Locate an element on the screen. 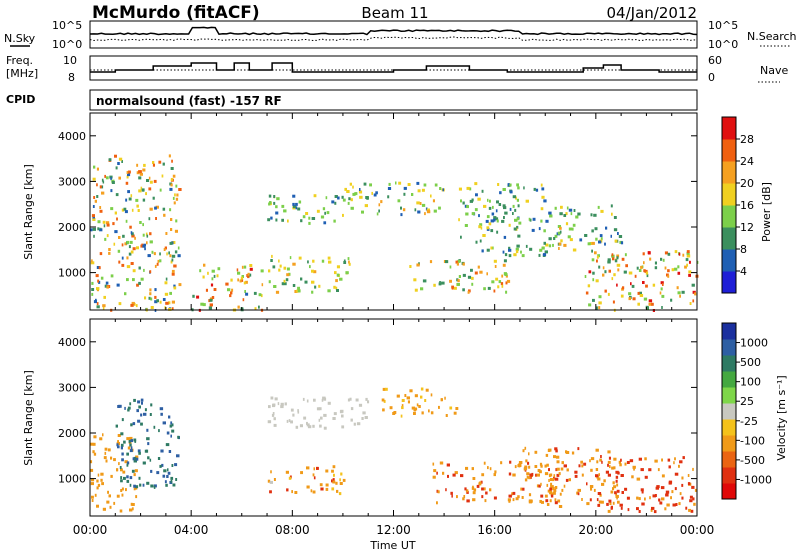  y-tick-label: 4000 is located at coordinates (72, 342).